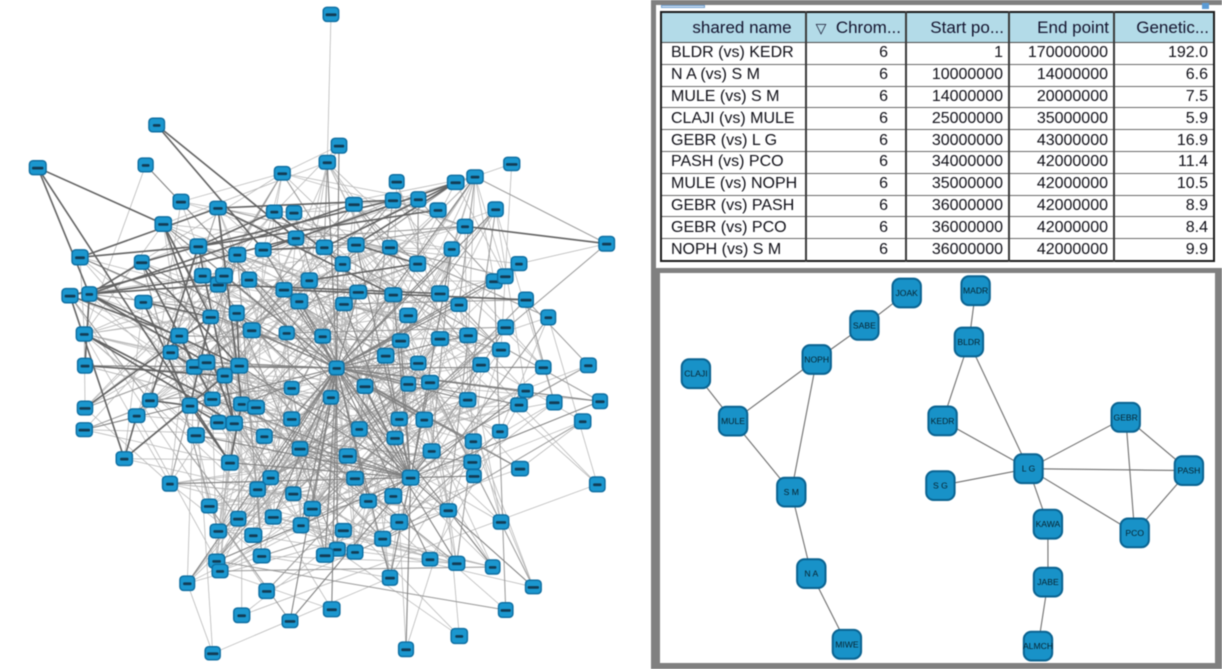  I want to click on svg-text: JOAK, so click(906, 293).